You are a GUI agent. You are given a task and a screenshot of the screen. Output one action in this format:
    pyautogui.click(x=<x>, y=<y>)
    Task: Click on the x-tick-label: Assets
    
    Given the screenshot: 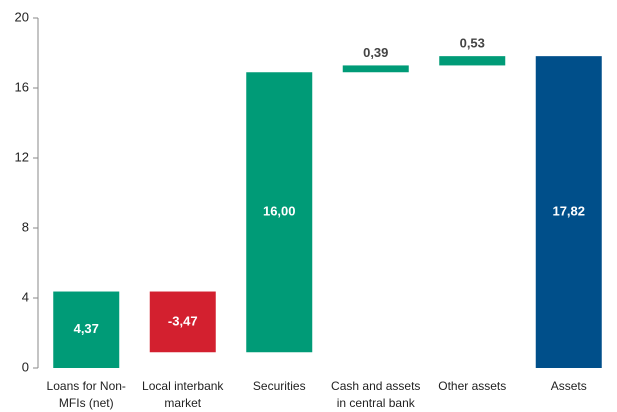 What is the action you would take?
    pyautogui.click(x=568, y=386)
    